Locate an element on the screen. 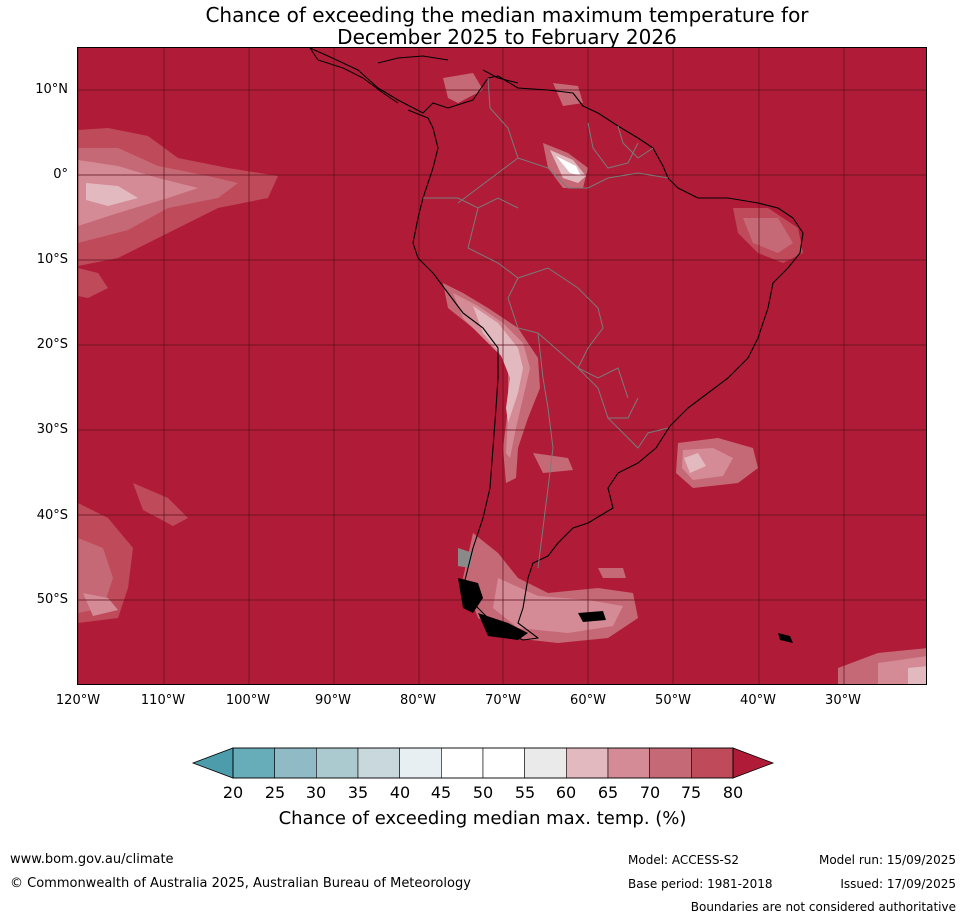 This screenshot has height=919, width=965. model-text: Model: ACCESS-S2 is located at coordinates (684, 860).